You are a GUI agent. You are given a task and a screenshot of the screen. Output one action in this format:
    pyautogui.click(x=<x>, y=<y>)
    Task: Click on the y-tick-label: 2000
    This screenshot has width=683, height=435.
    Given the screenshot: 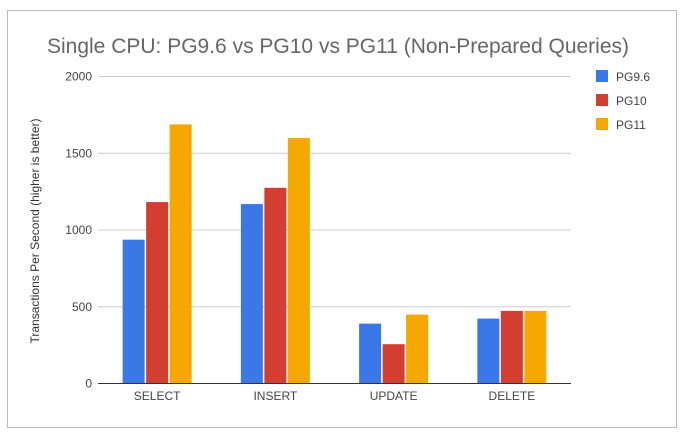 What is the action you would take?
    pyautogui.click(x=78, y=77)
    